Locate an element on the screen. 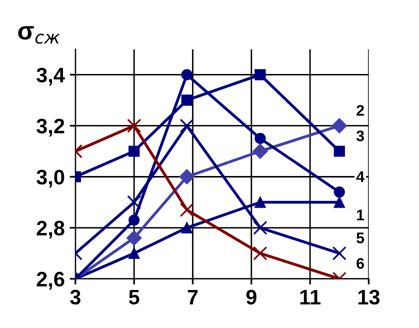 This screenshot has height=328, width=419. series-label: 1 is located at coordinates (360, 215).